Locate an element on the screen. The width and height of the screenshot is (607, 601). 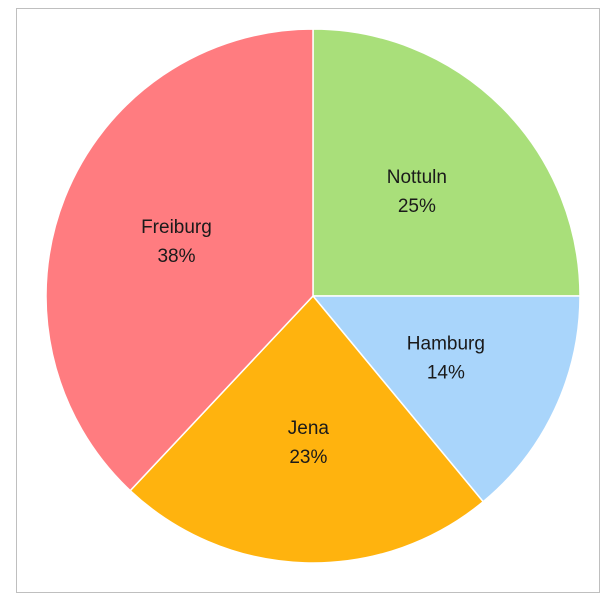
slice-value-label: 25% is located at coordinates (417, 206).